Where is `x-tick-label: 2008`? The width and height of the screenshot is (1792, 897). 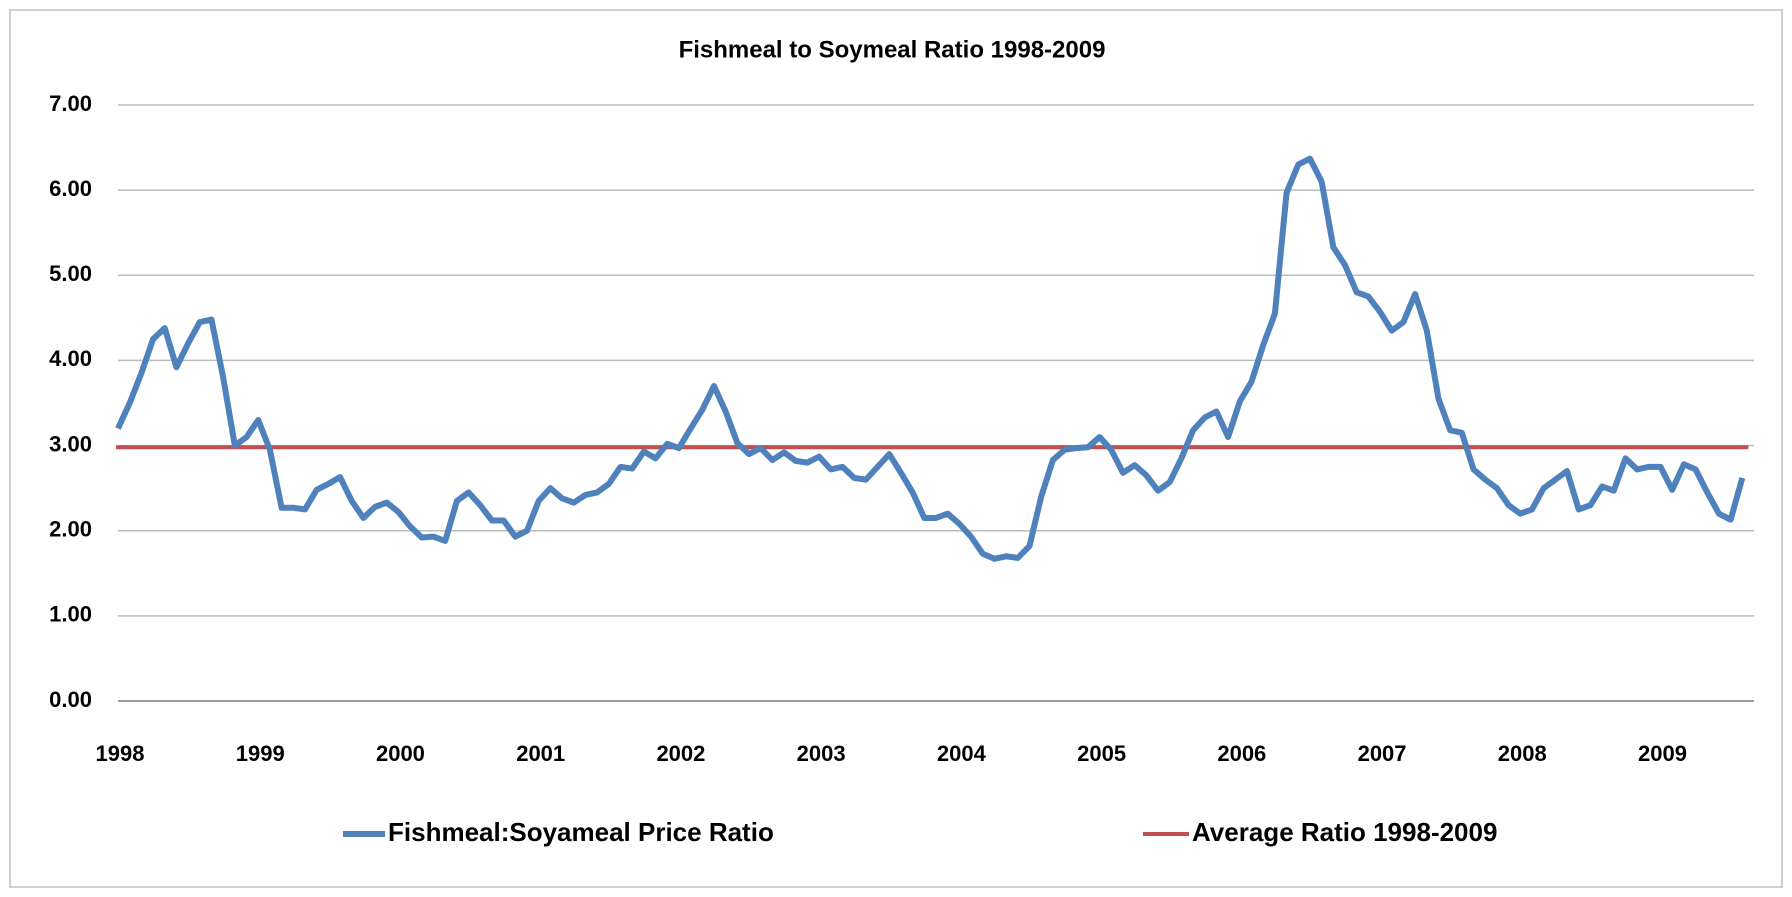 x-tick-label: 2008 is located at coordinates (1522, 753).